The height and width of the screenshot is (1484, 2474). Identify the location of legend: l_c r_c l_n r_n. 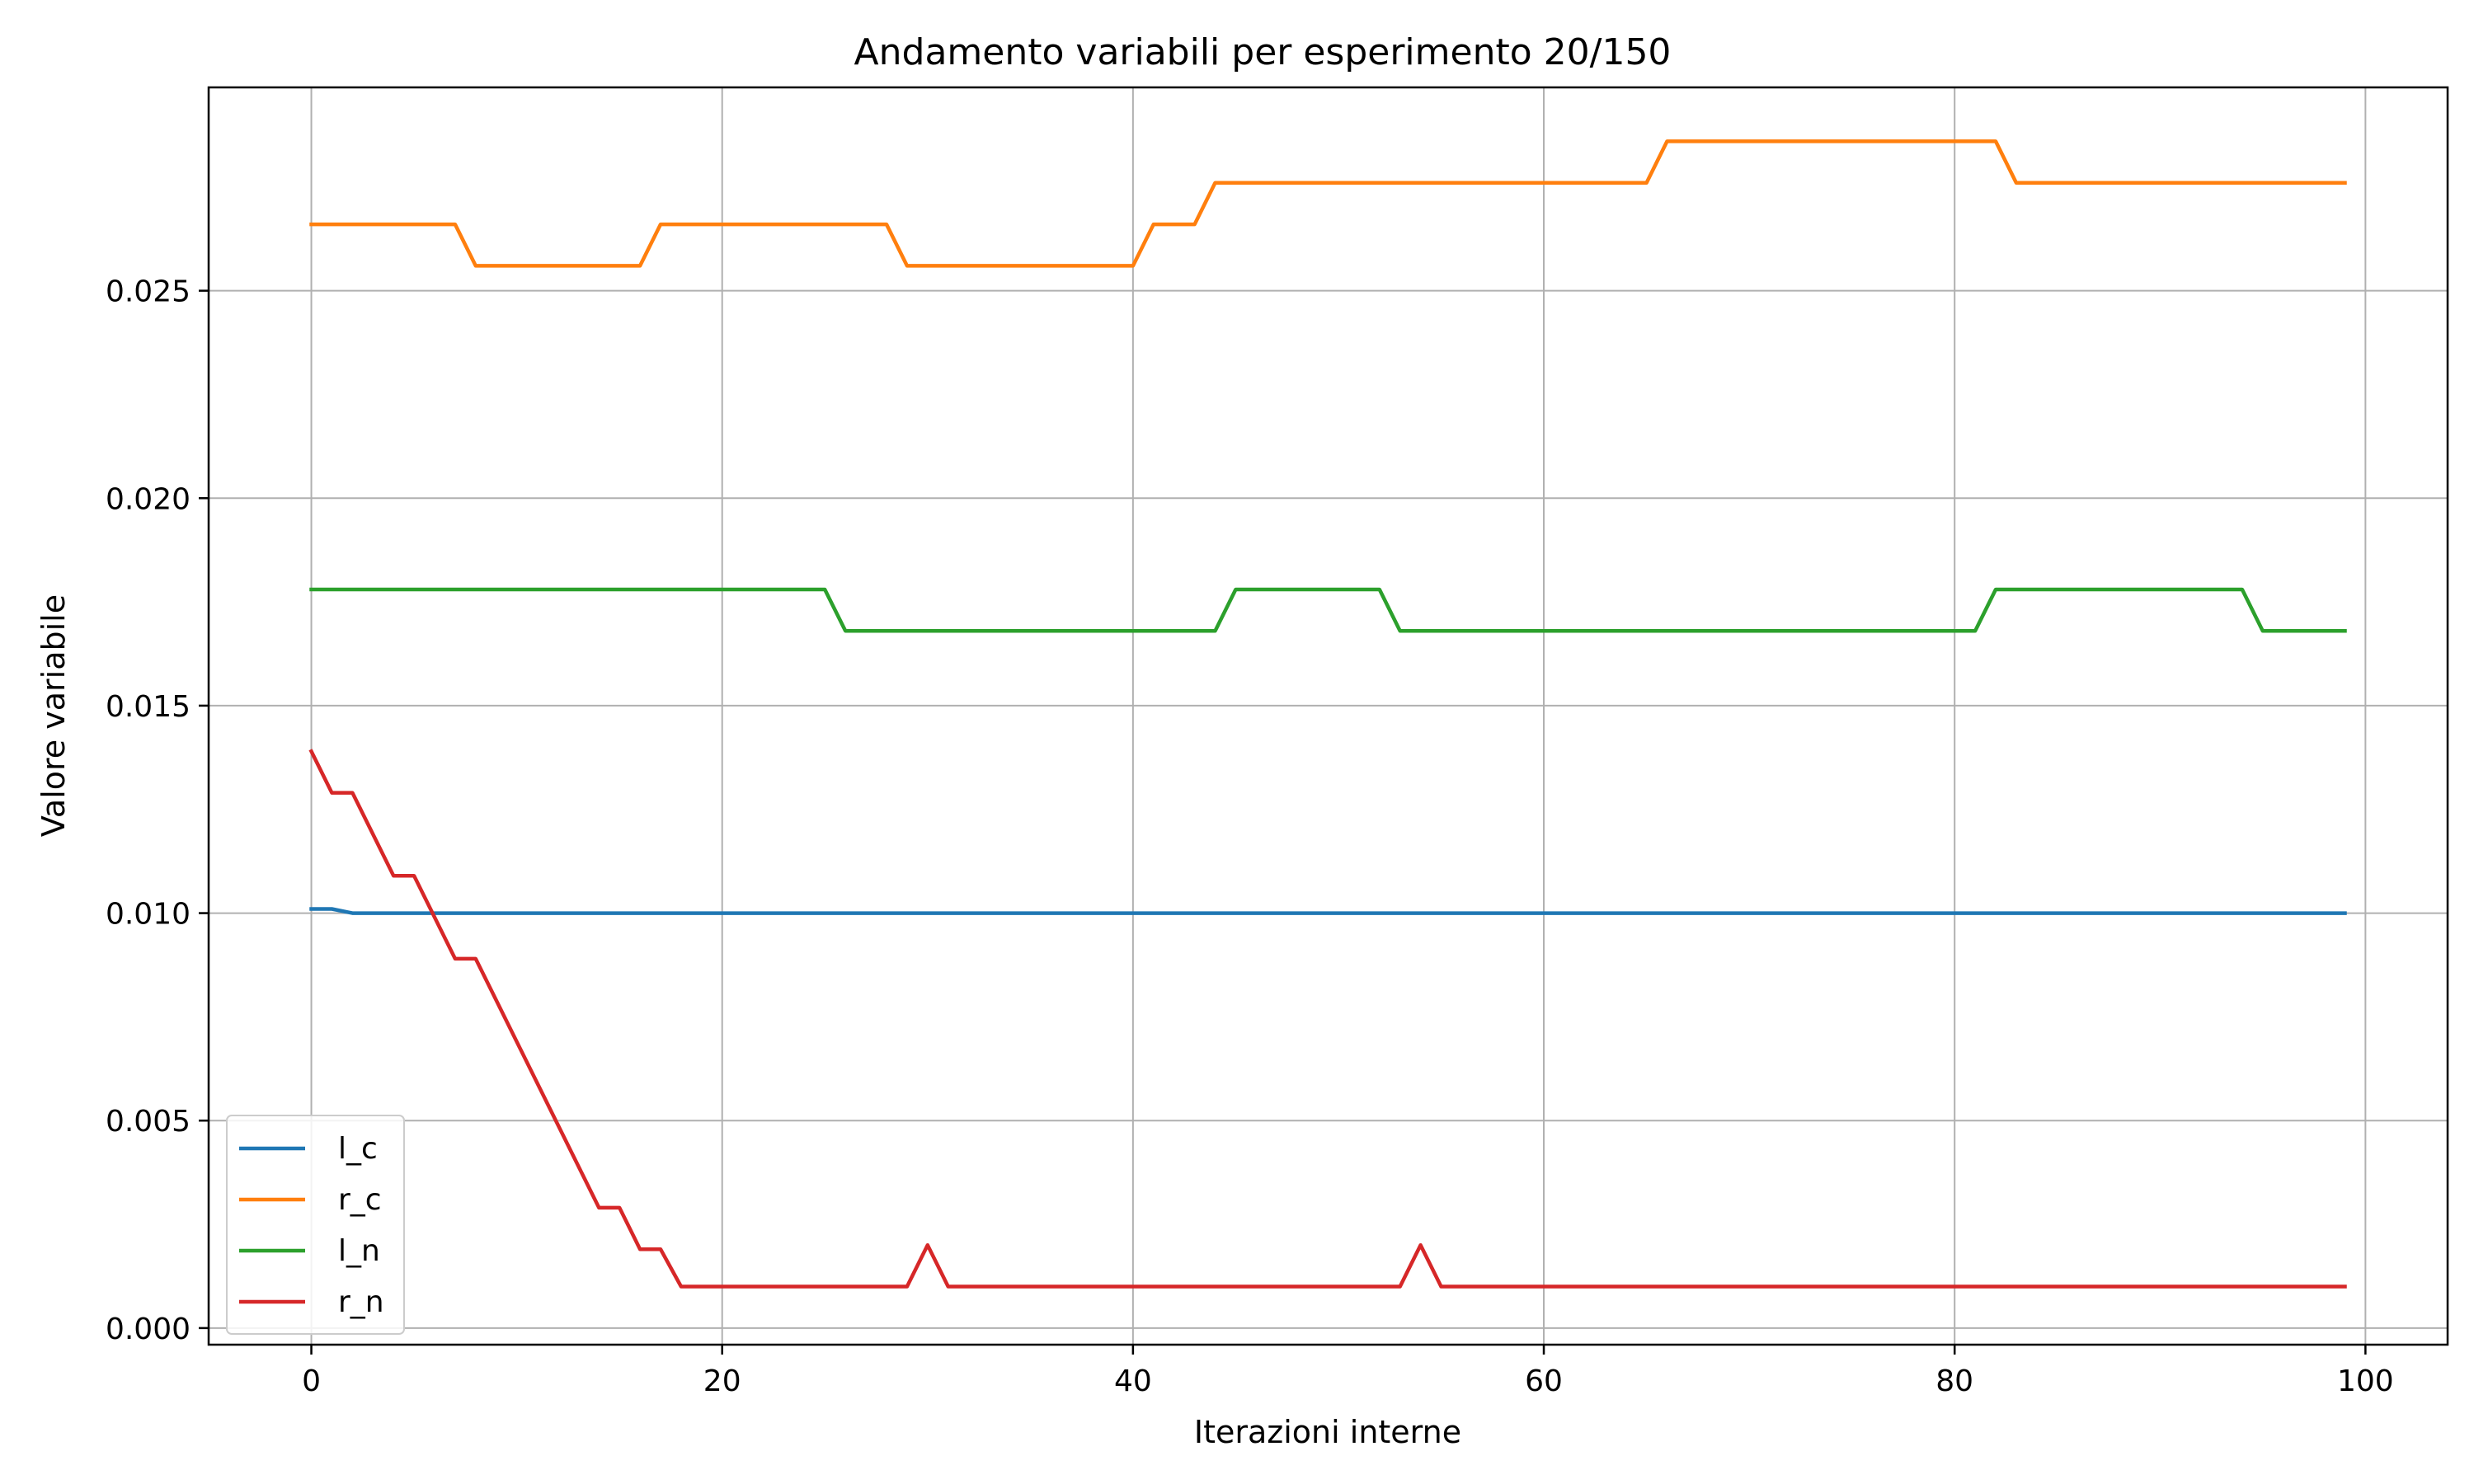
(315, 1225).